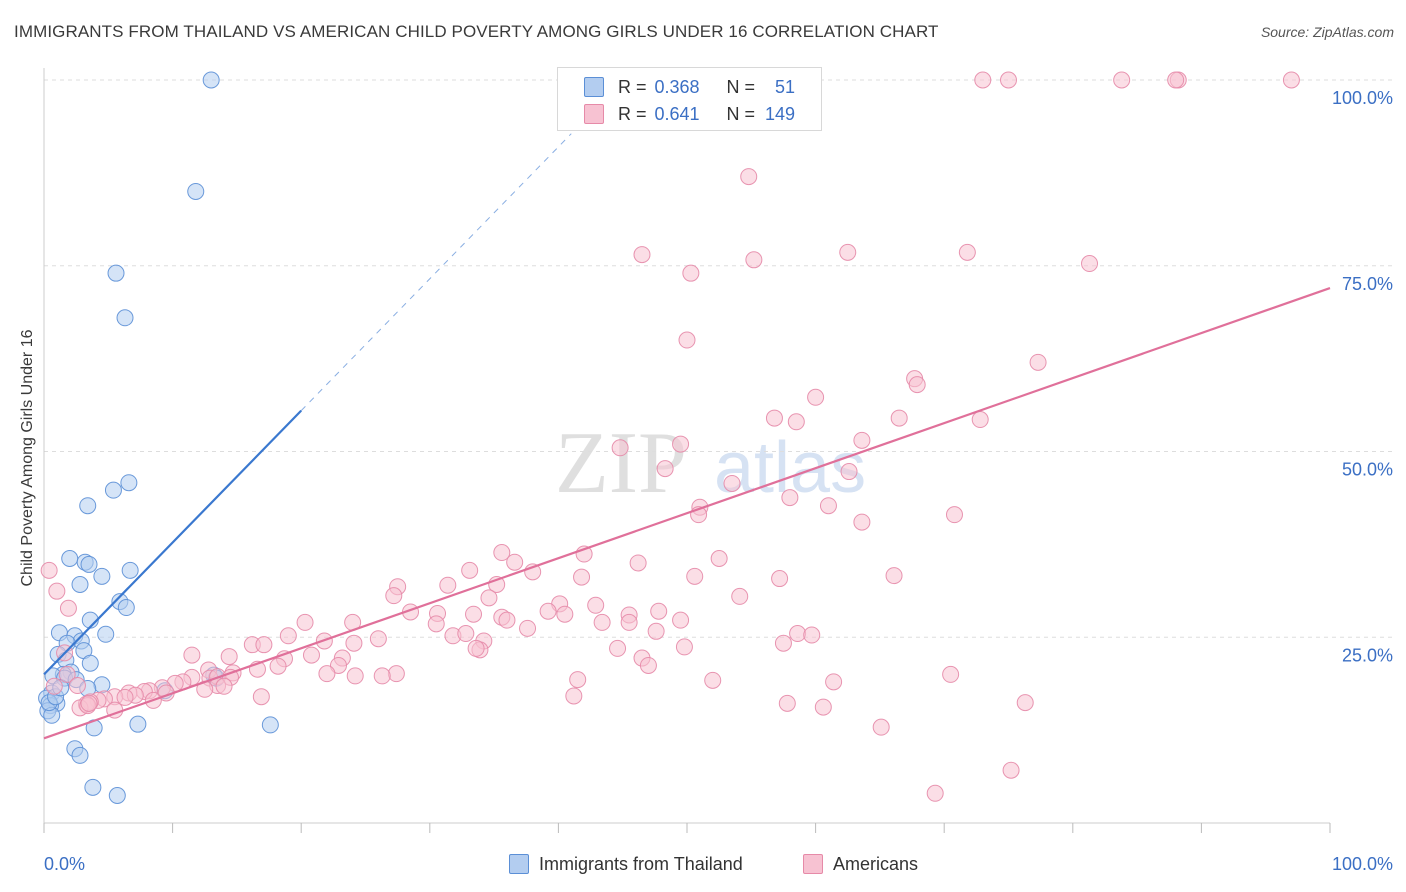 The image size is (1406, 892). I want to click on y-tick-label: 50.0%, so click(1367, 470).